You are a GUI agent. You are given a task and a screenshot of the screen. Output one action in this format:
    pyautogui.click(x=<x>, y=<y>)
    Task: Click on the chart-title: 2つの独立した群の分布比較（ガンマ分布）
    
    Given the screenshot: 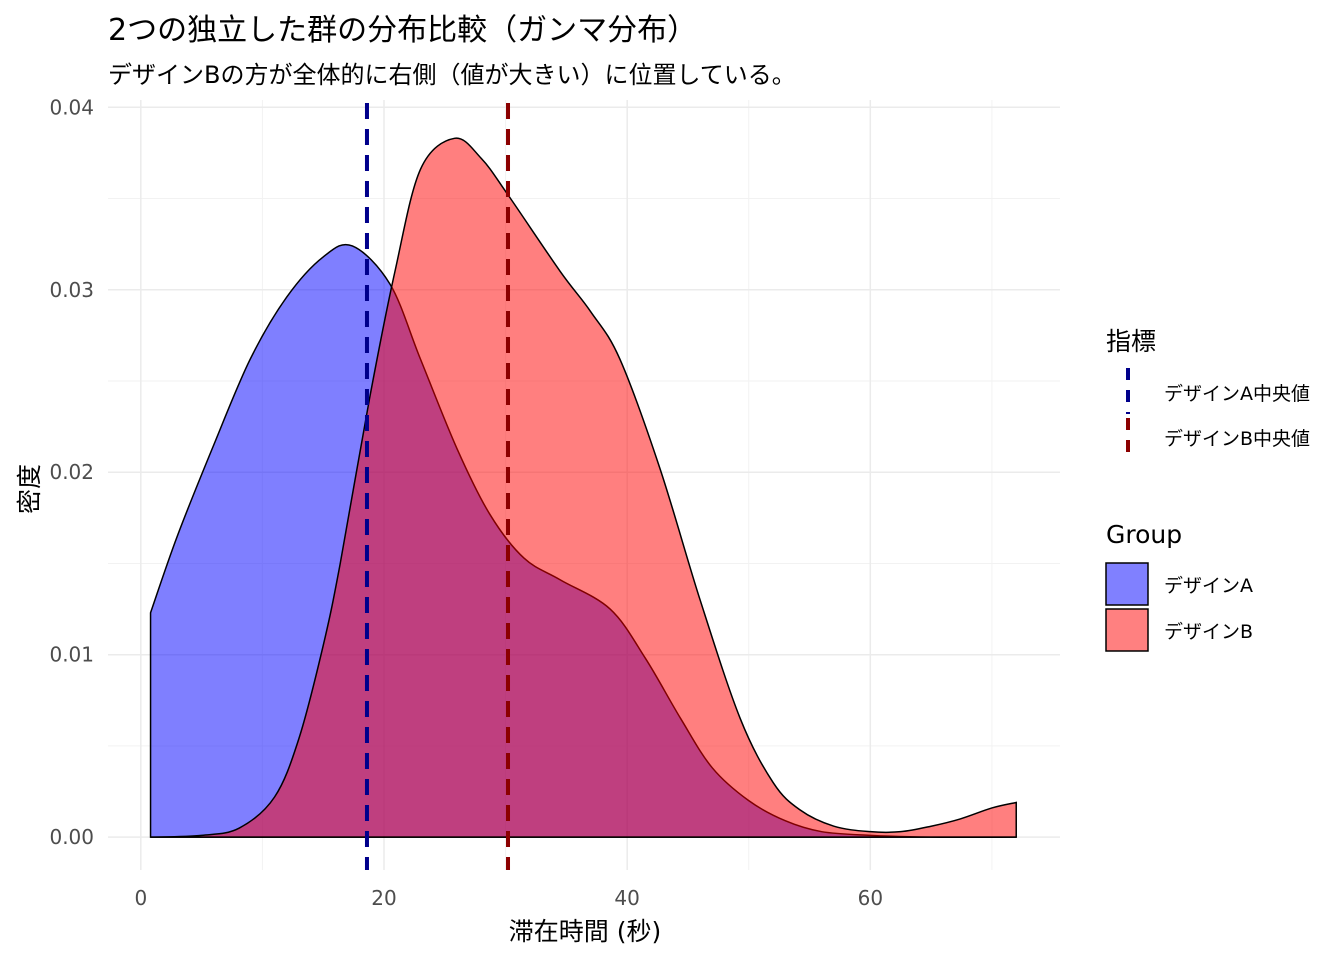 What is the action you would take?
    pyautogui.click(x=402, y=30)
    